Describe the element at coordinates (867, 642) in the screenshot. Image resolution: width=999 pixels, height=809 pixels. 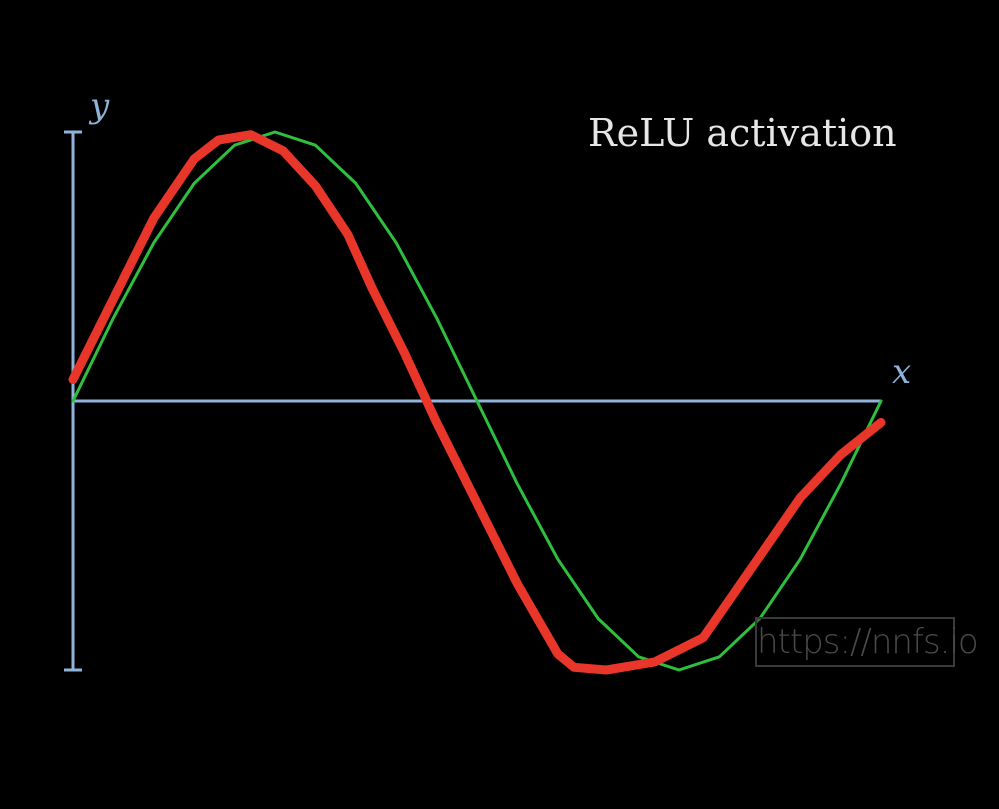
I see `watermark: https://nnfs.io` at that location.